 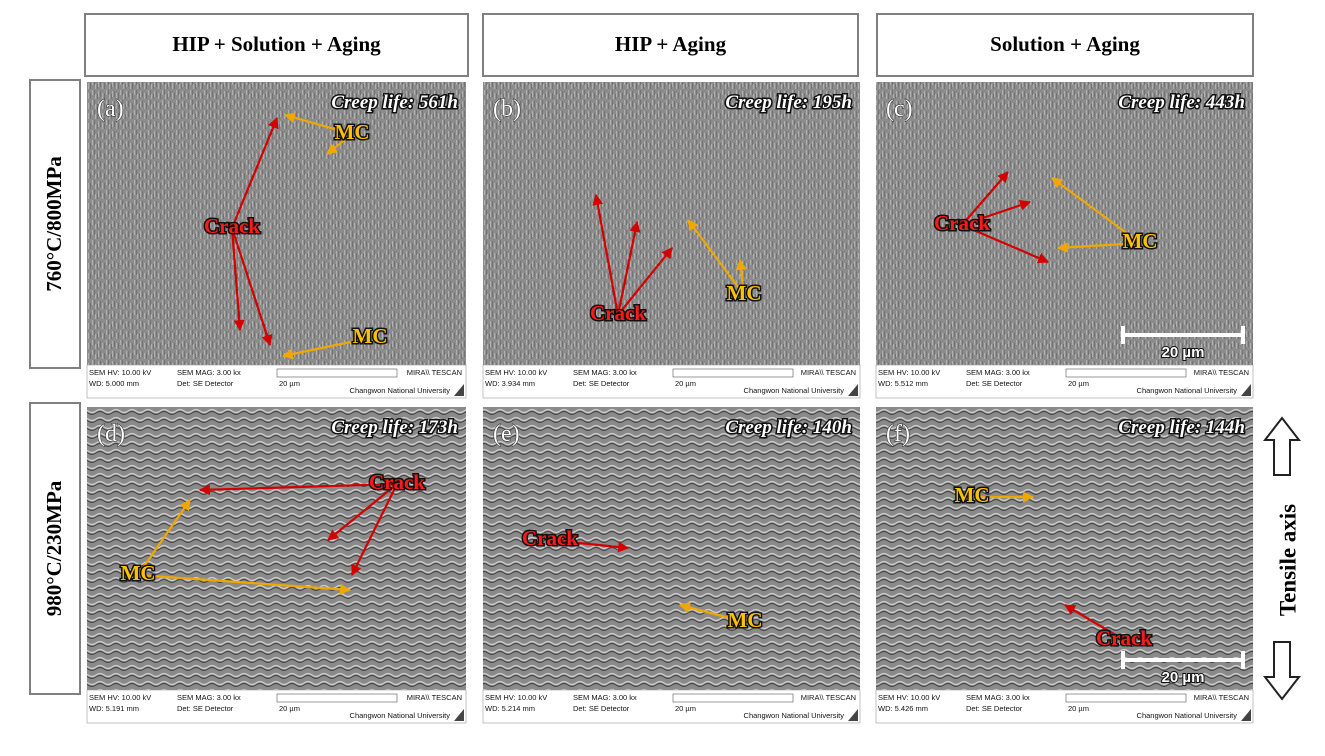 What do you see at coordinates (276, 45) in the screenshot?
I see `column-header-box` at bounding box center [276, 45].